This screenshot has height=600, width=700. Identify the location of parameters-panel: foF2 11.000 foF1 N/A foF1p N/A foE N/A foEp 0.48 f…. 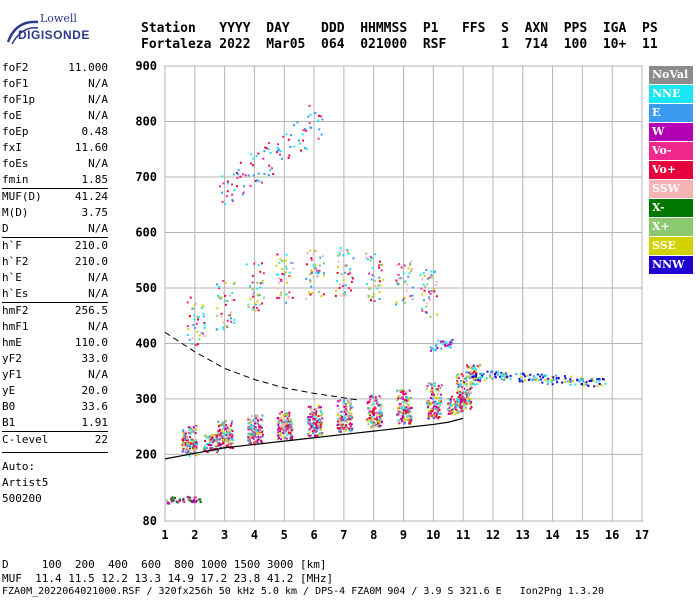
(55, 283).